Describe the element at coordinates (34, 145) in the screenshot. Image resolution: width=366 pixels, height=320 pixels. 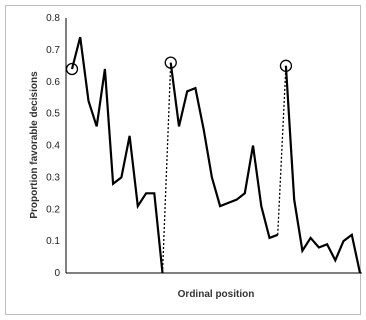
I see `y-axis-label: Proportion favorable decisions` at that location.